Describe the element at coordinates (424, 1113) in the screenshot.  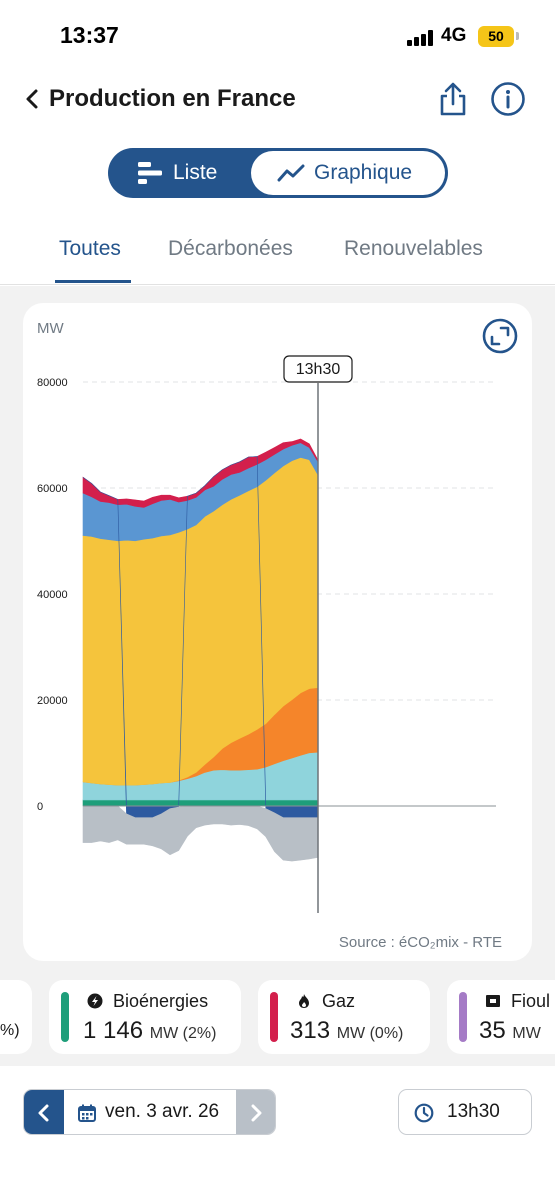
I see `clock-icon` at that location.